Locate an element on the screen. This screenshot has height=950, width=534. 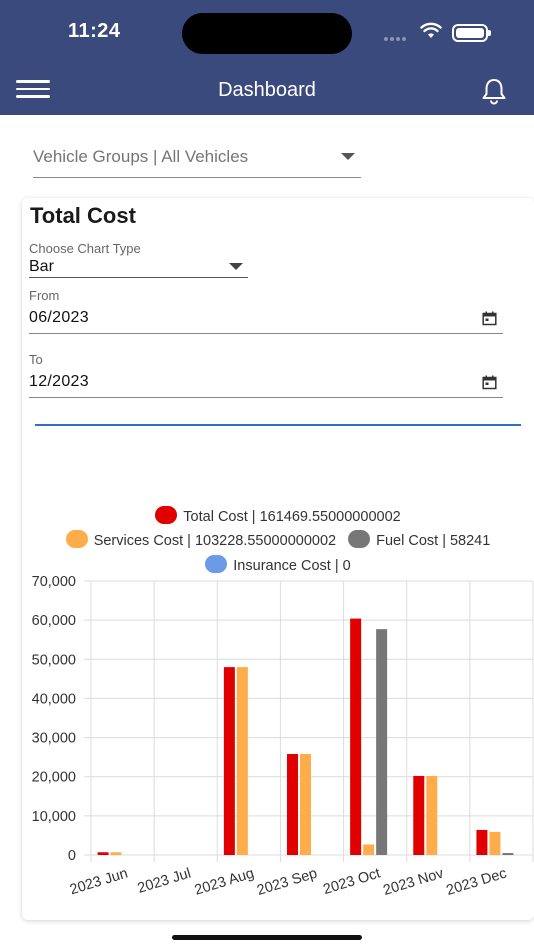
x-tick-label: 2023 Sep is located at coordinates (287, 882).